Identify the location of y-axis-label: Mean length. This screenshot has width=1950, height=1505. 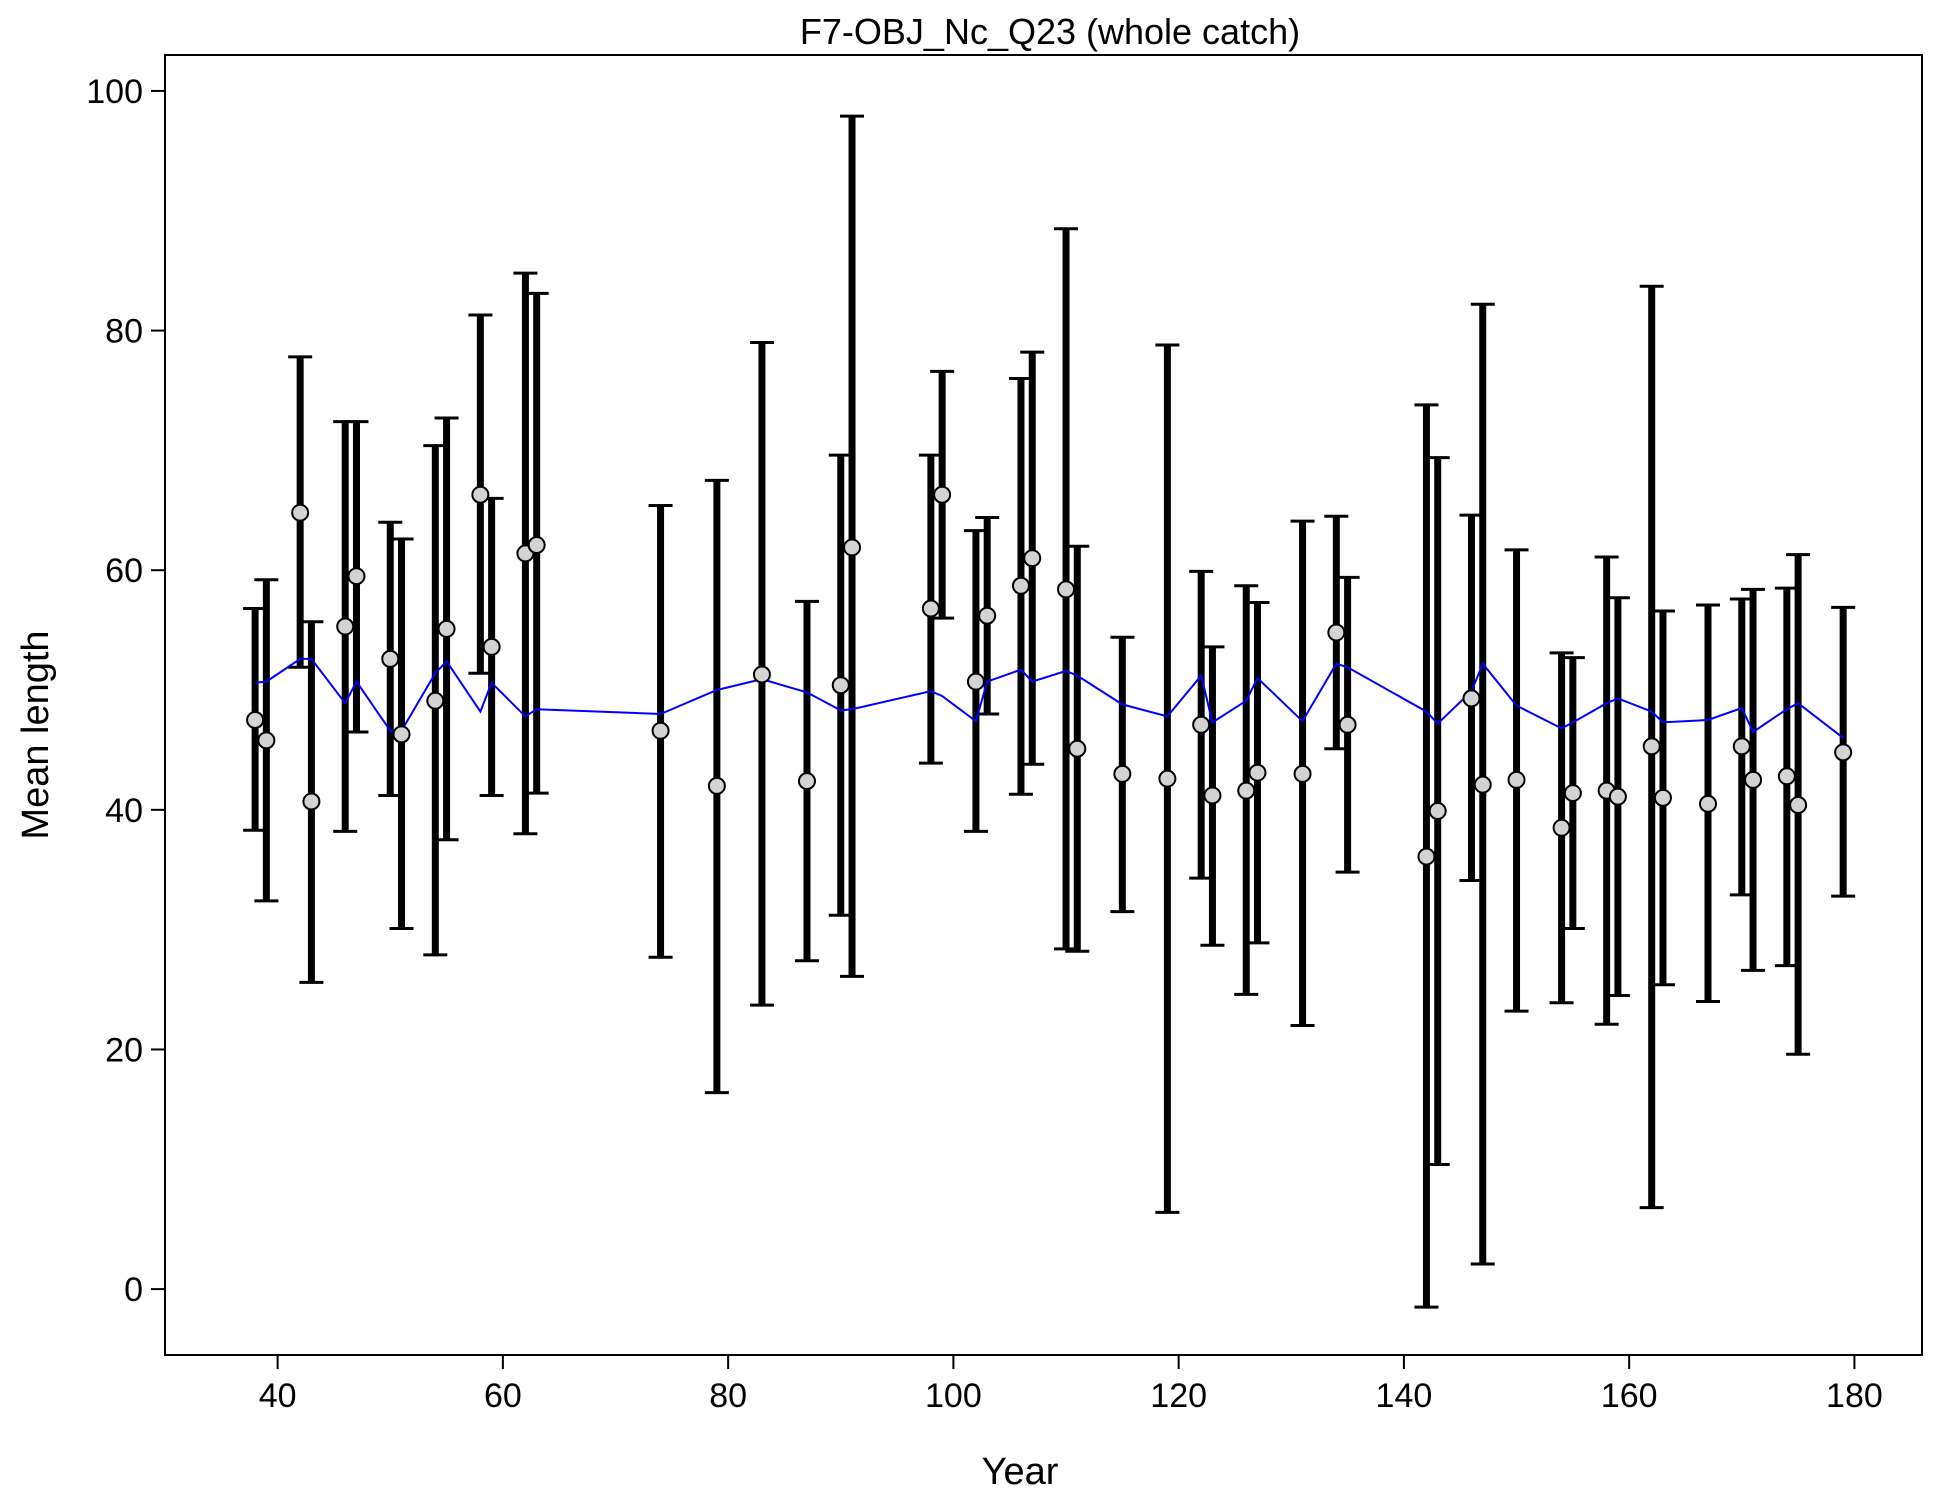
(36, 734).